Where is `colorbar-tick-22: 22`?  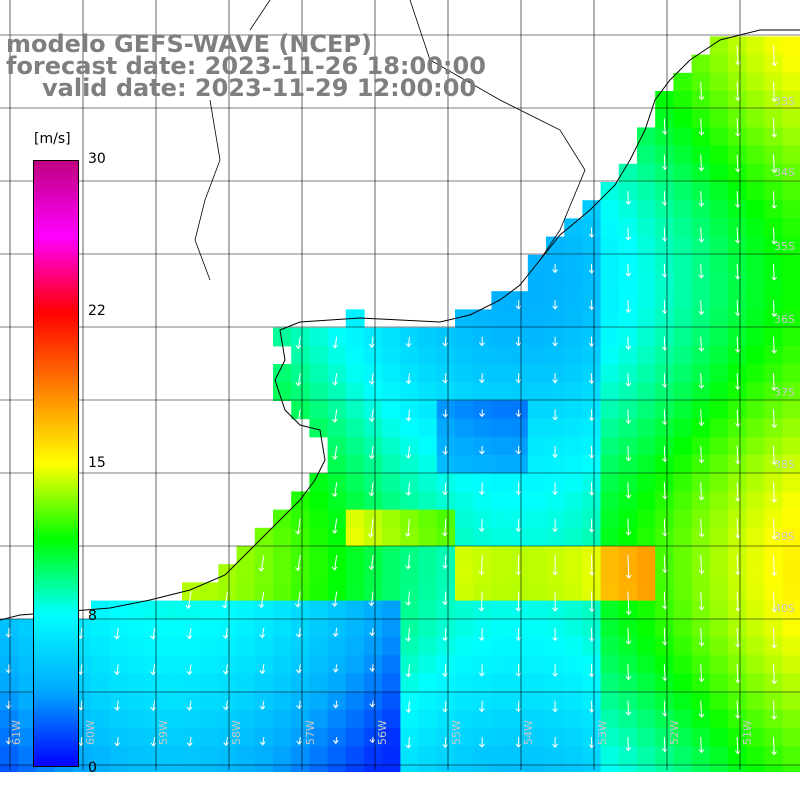
colorbar-tick-22: 22 is located at coordinates (97, 311).